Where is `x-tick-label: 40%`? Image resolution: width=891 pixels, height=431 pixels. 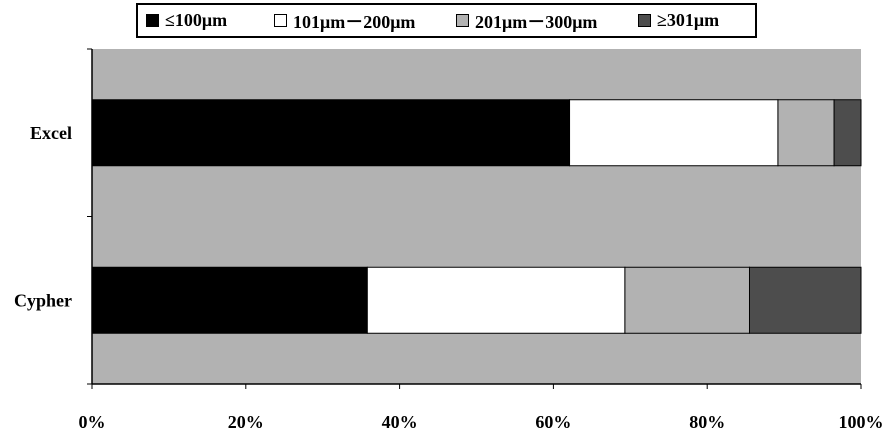
x-tick-label: 40% is located at coordinates (400, 421).